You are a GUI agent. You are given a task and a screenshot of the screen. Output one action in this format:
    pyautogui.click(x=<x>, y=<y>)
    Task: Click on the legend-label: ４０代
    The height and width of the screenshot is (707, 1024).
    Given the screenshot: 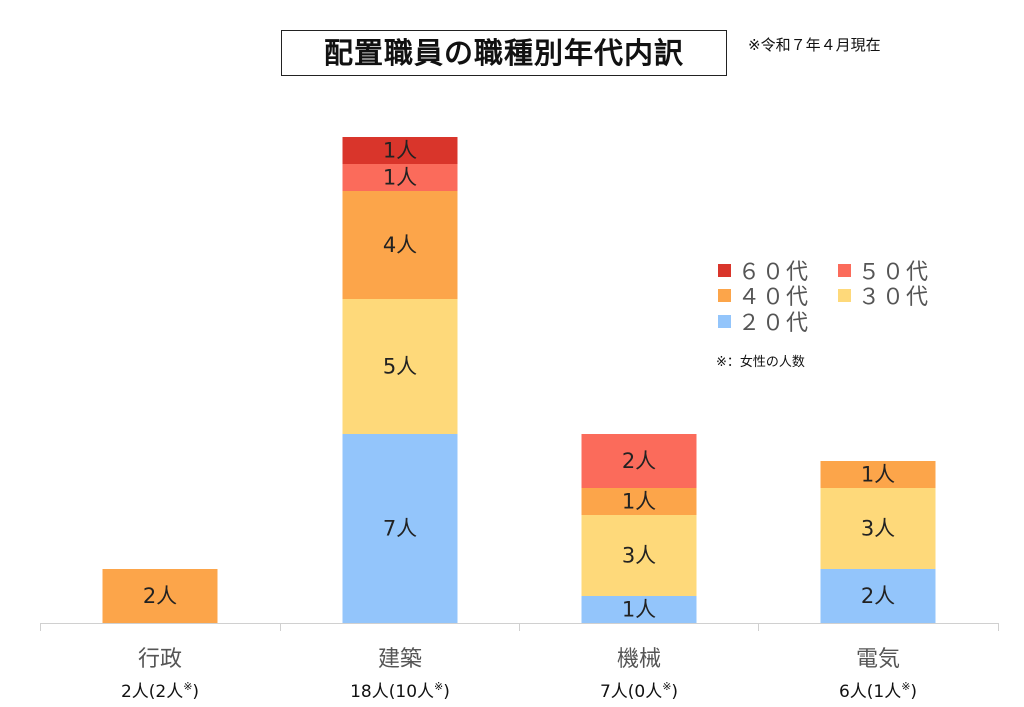 What is the action you would take?
    pyautogui.click(x=774, y=297)
    